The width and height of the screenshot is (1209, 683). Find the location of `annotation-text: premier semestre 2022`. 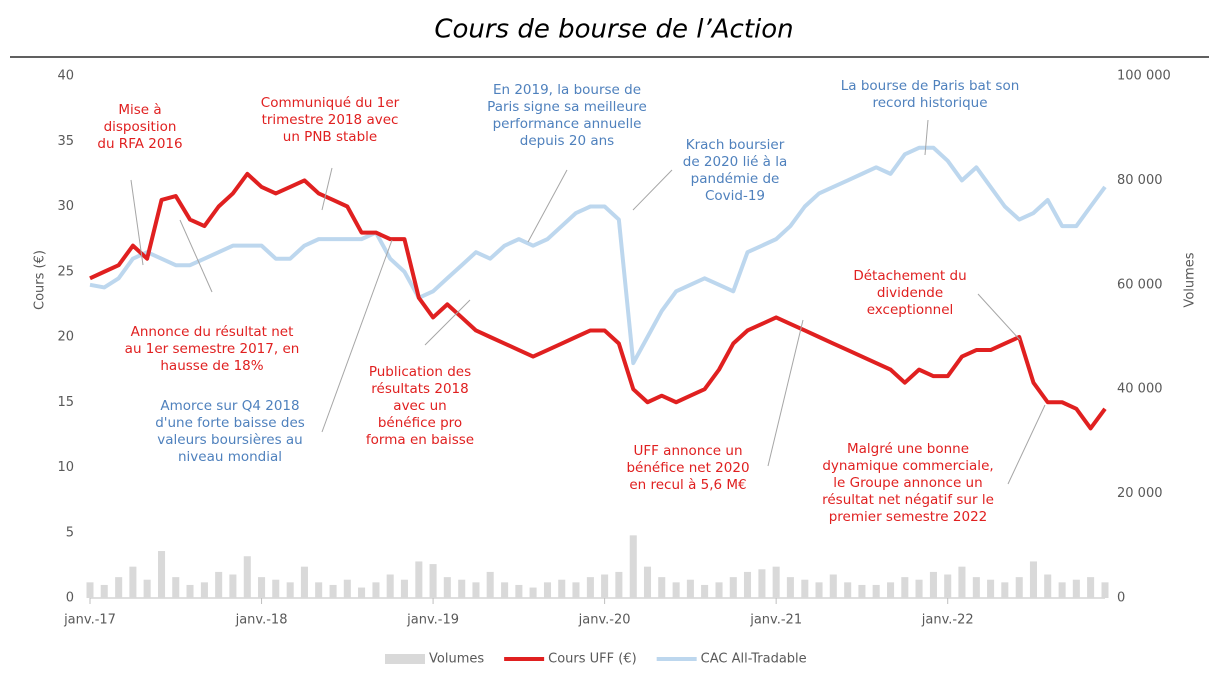

annotation-text: premier semestre 2022 is located at coordinates (908, 517).